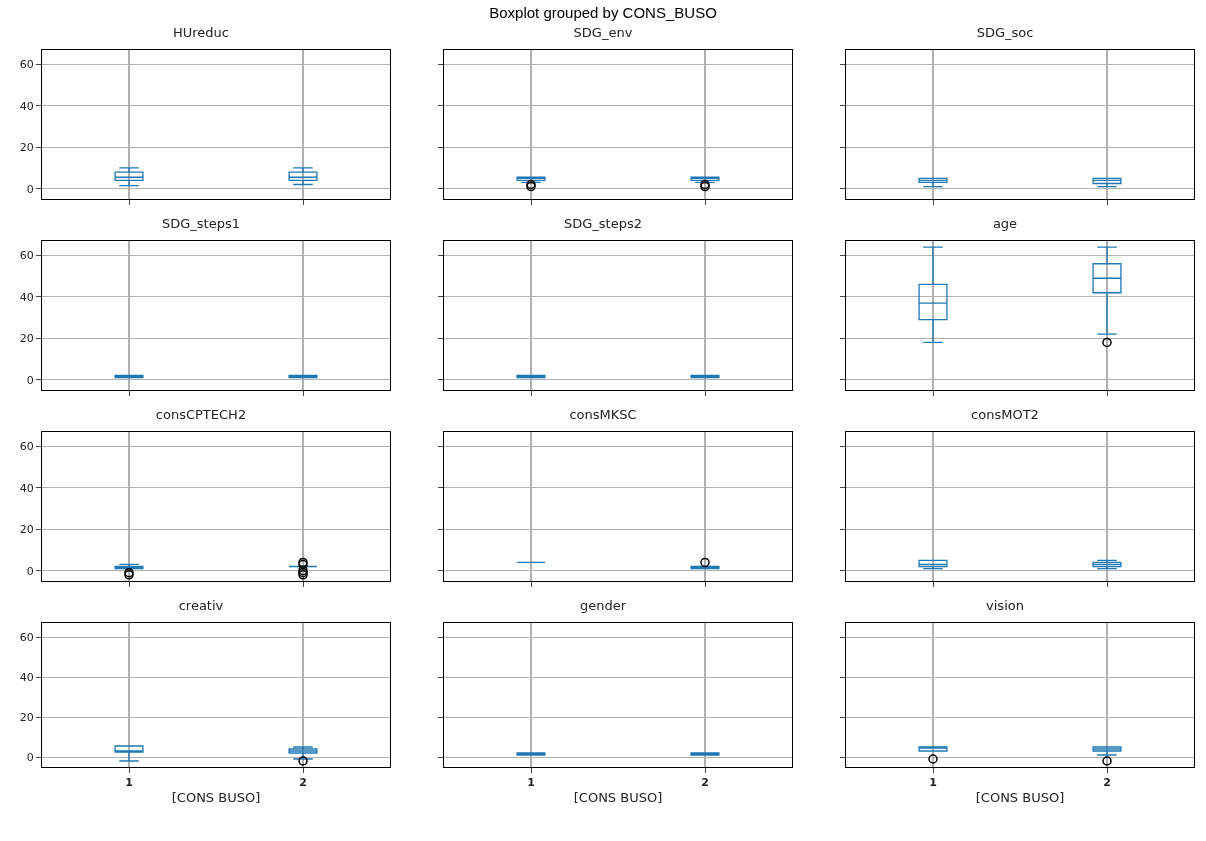  Describe the element at coordinates (603, 606) in the screenshot. I see `chart-title: gender` at that location.